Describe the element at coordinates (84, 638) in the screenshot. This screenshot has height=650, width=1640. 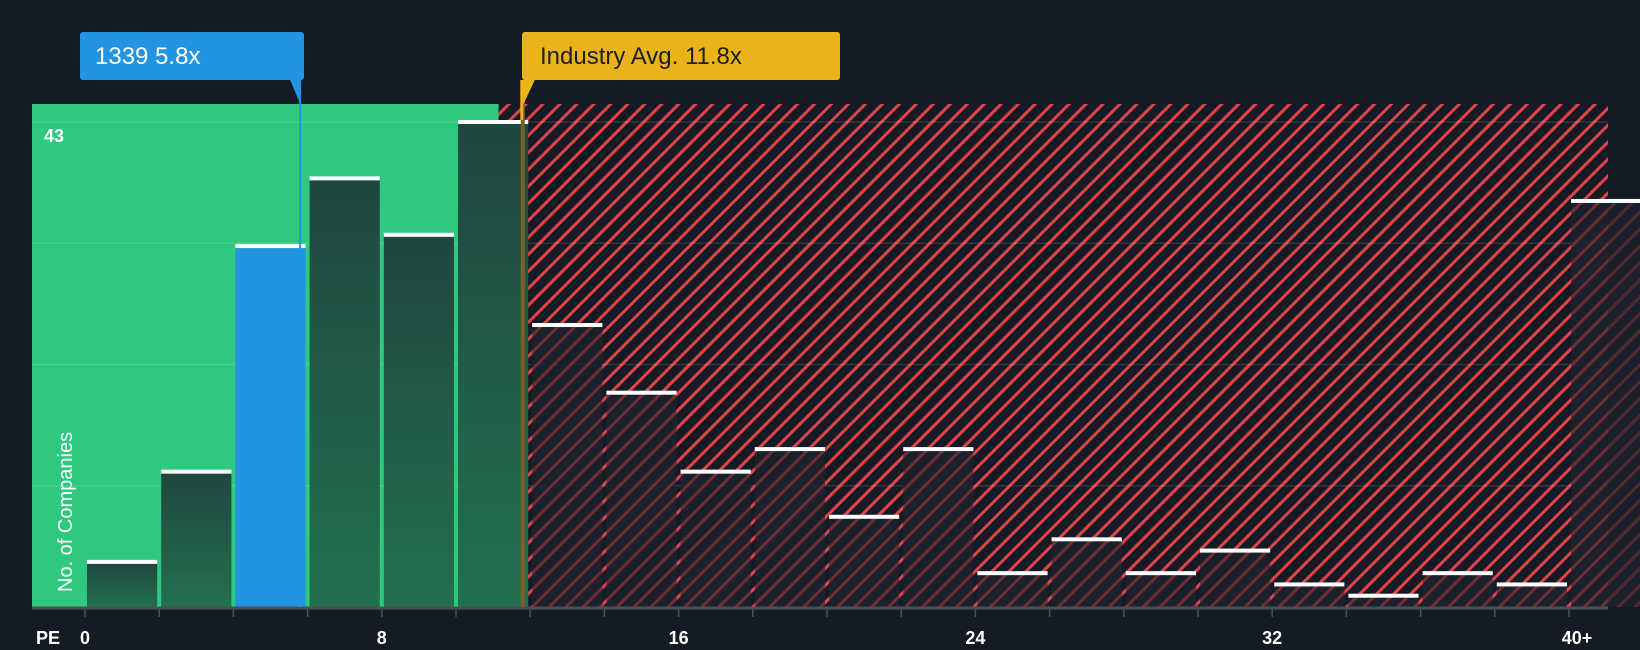
I see `x-tick-label: 0` at that location.